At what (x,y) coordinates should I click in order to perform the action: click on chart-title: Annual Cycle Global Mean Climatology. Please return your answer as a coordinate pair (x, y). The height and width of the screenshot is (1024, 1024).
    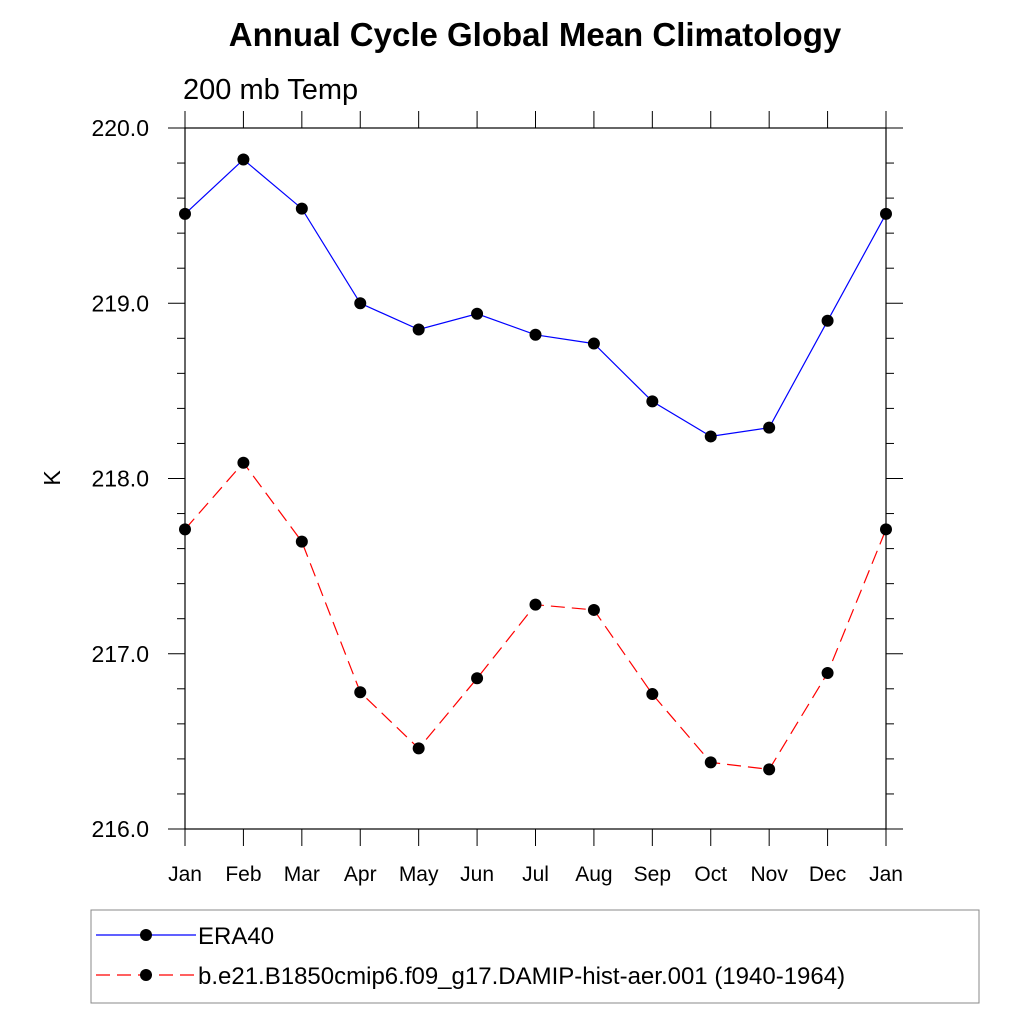
    Looking at the image, I should click on (535, 34).